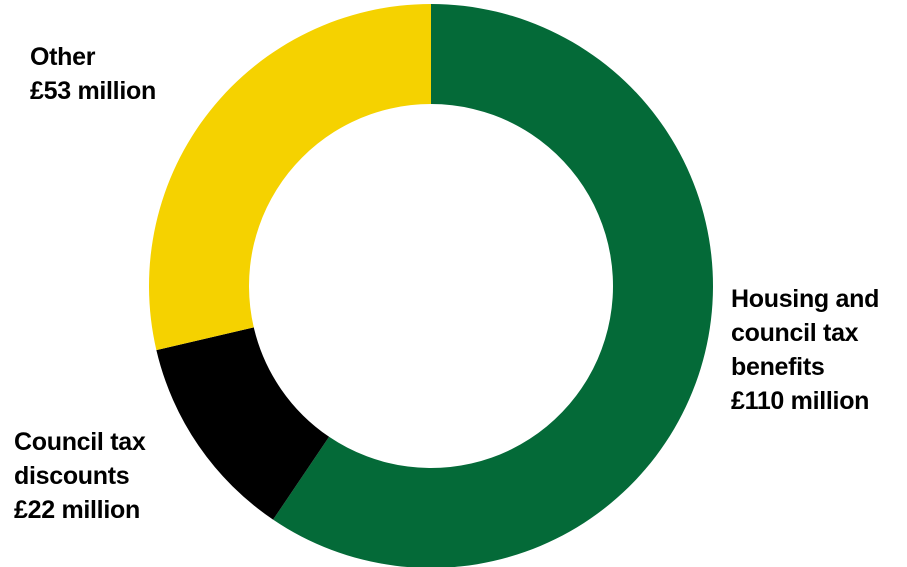 This screenshot has height=567, width=907. I want to click on label-discounts-value: £22 million, so click(77, 510).